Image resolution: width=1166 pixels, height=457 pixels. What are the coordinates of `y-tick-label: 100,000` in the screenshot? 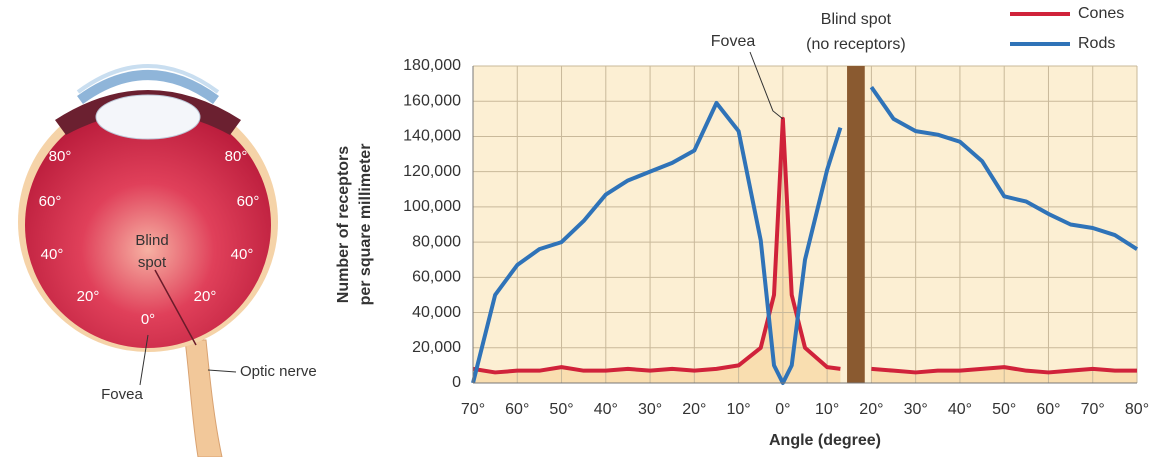 It's located at (432, 206).